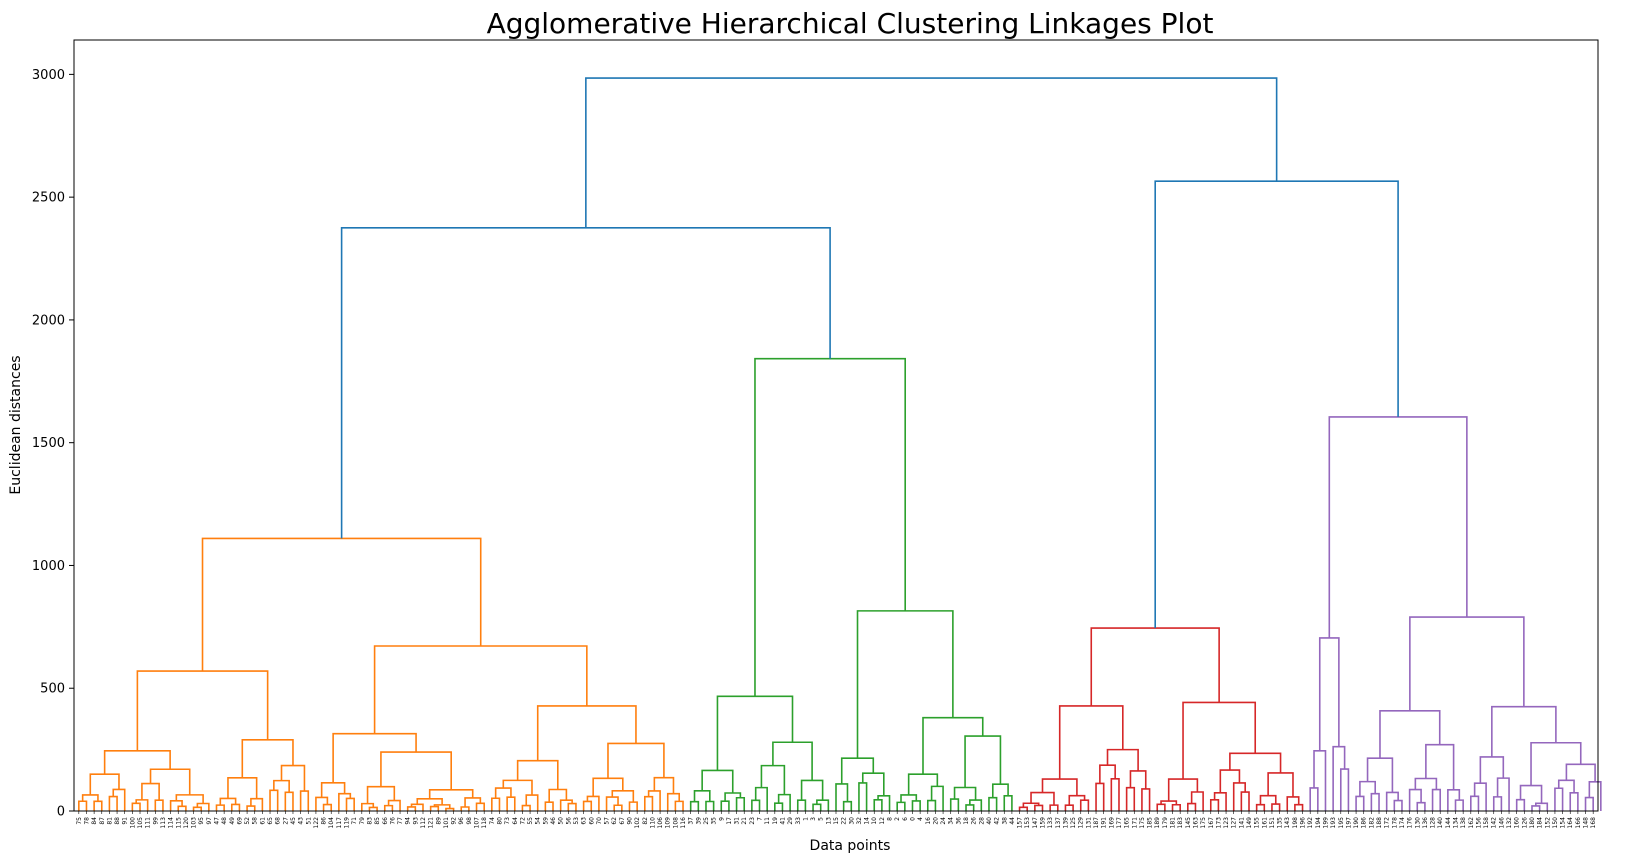  I want to click on x-tick-label: 148, so click(1586, 823).